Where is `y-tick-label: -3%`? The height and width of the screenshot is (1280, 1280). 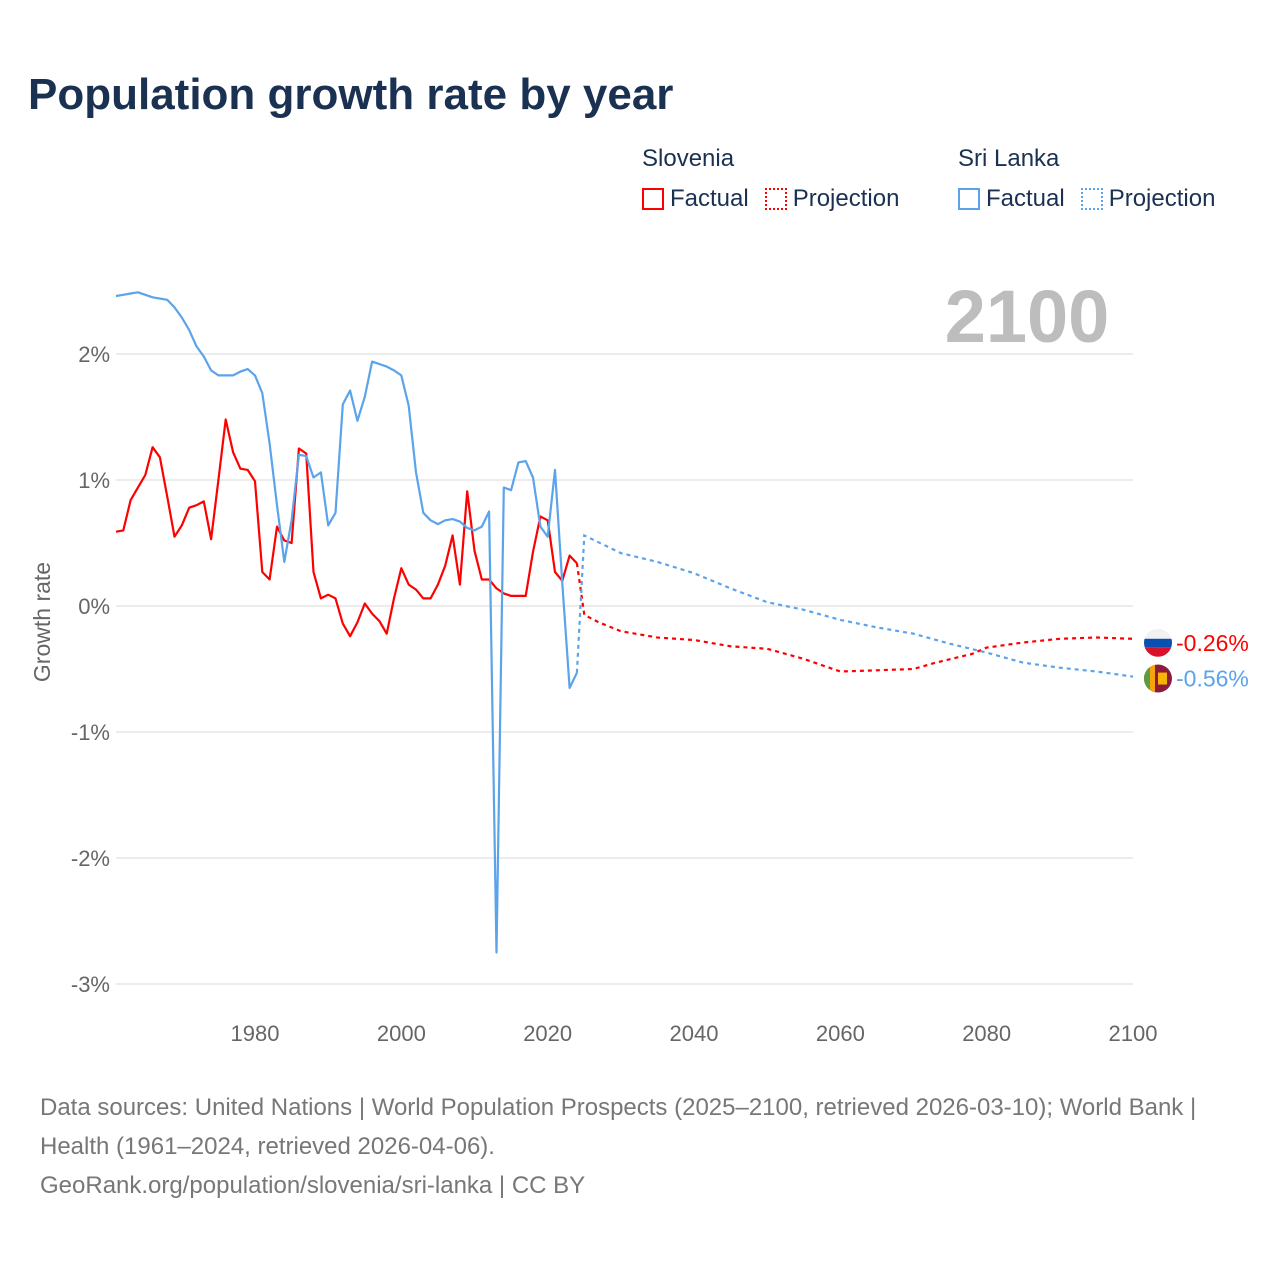 y-tick-label: -3% is located at coordinates (90, 984).